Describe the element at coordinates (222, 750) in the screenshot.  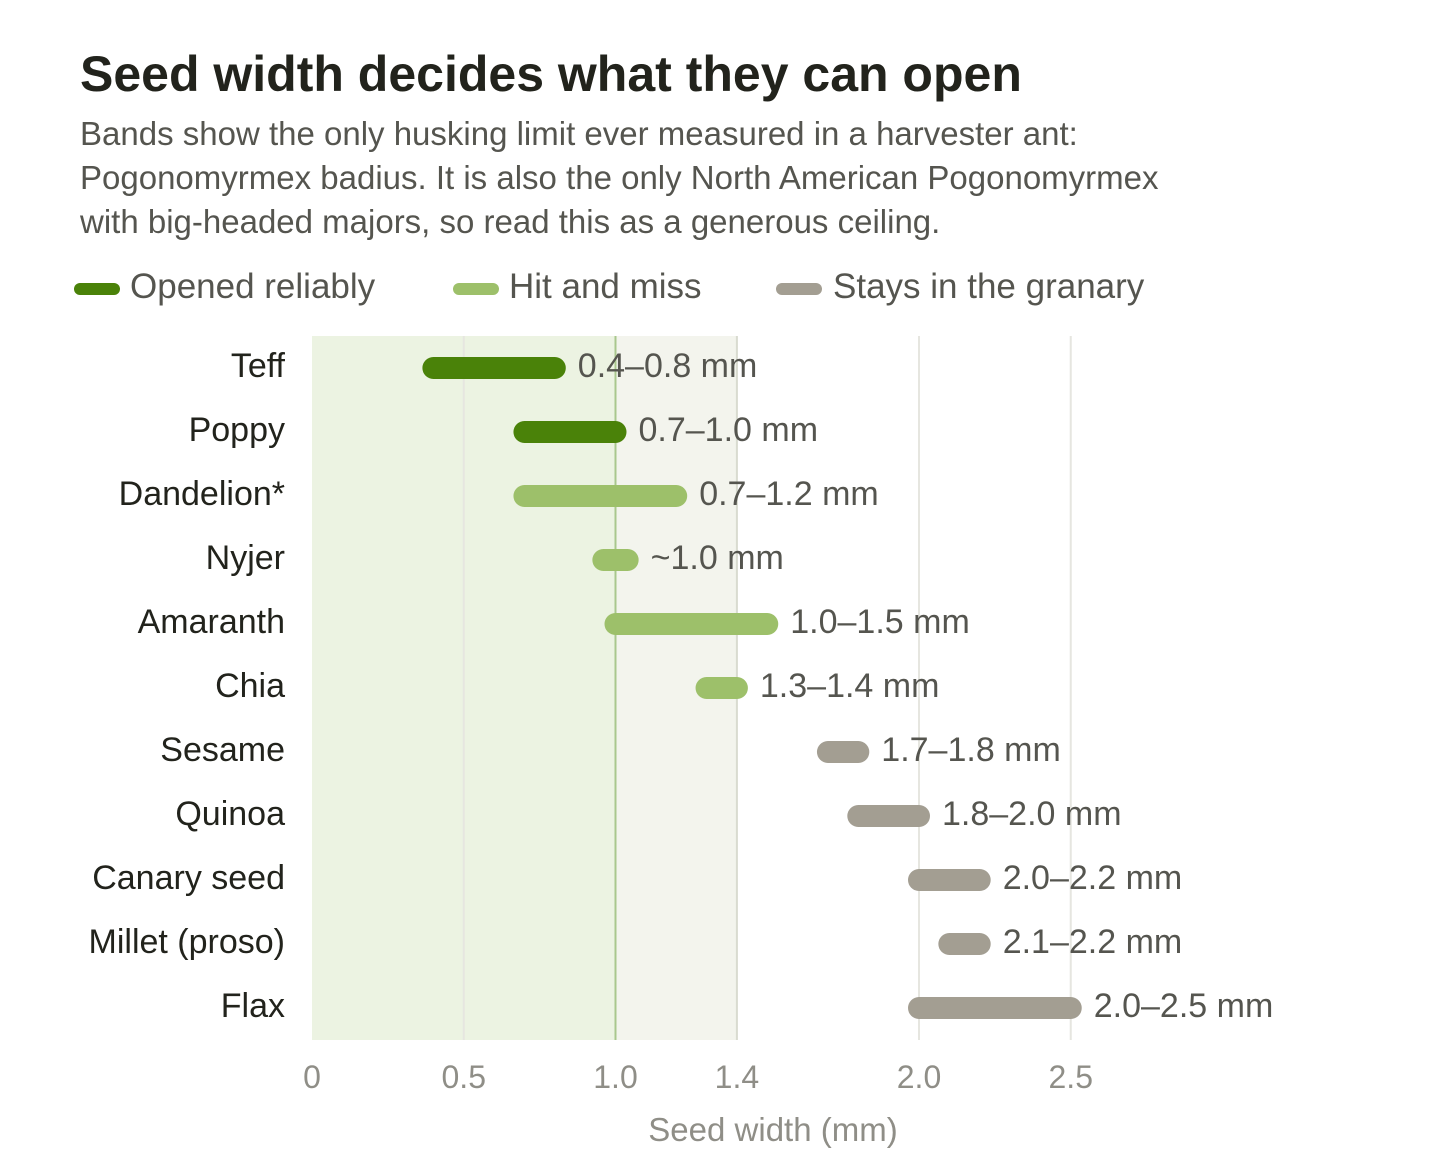
I see `category-label-sesame: Sesame` at that location.